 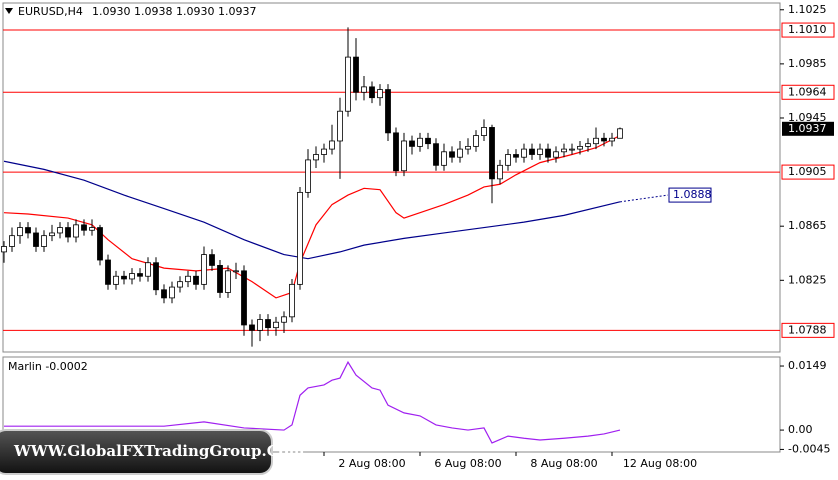 I want to click on projection-label: 1.0888, so click(x=692, y=194).